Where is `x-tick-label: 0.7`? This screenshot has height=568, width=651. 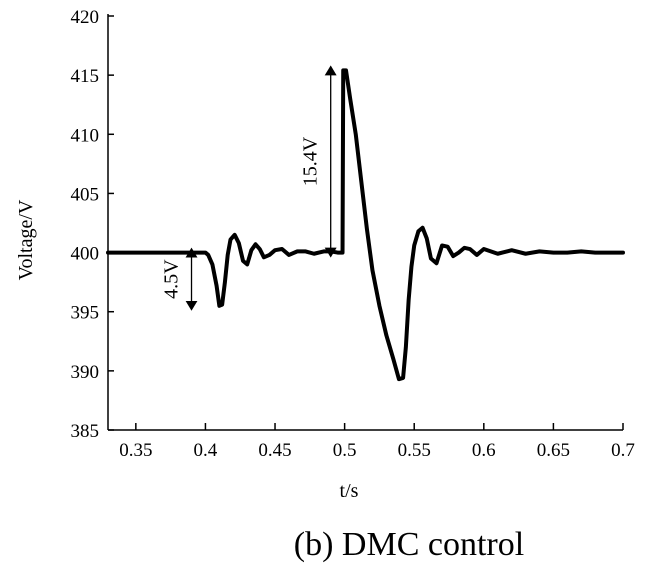 x-tick-label: 0.7 is located at coordinates (623, 450).